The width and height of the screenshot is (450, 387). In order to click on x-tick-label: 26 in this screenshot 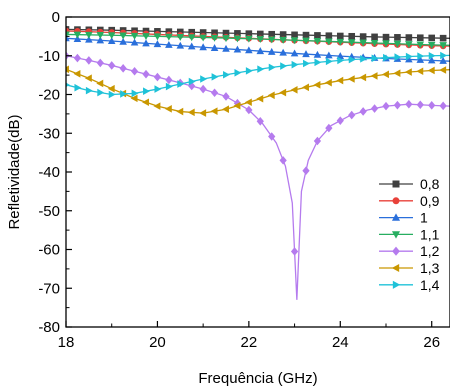, I will do `click(431, 342)`.